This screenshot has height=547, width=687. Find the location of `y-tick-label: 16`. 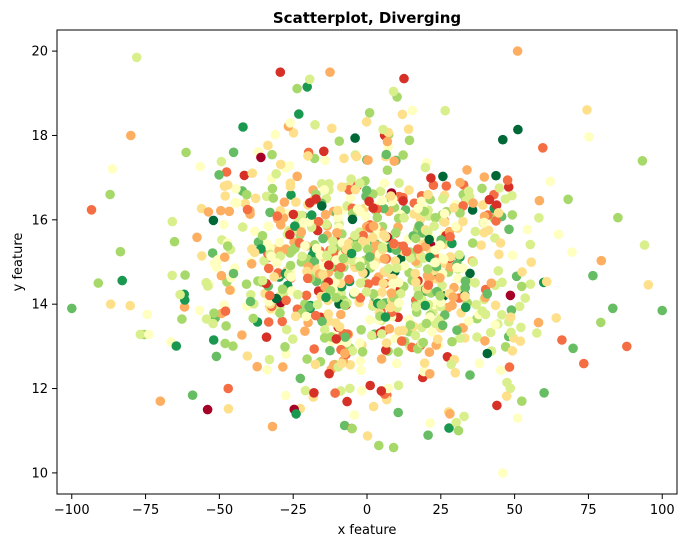

y-tick-label: 16 is located at coordinates (39, 220).